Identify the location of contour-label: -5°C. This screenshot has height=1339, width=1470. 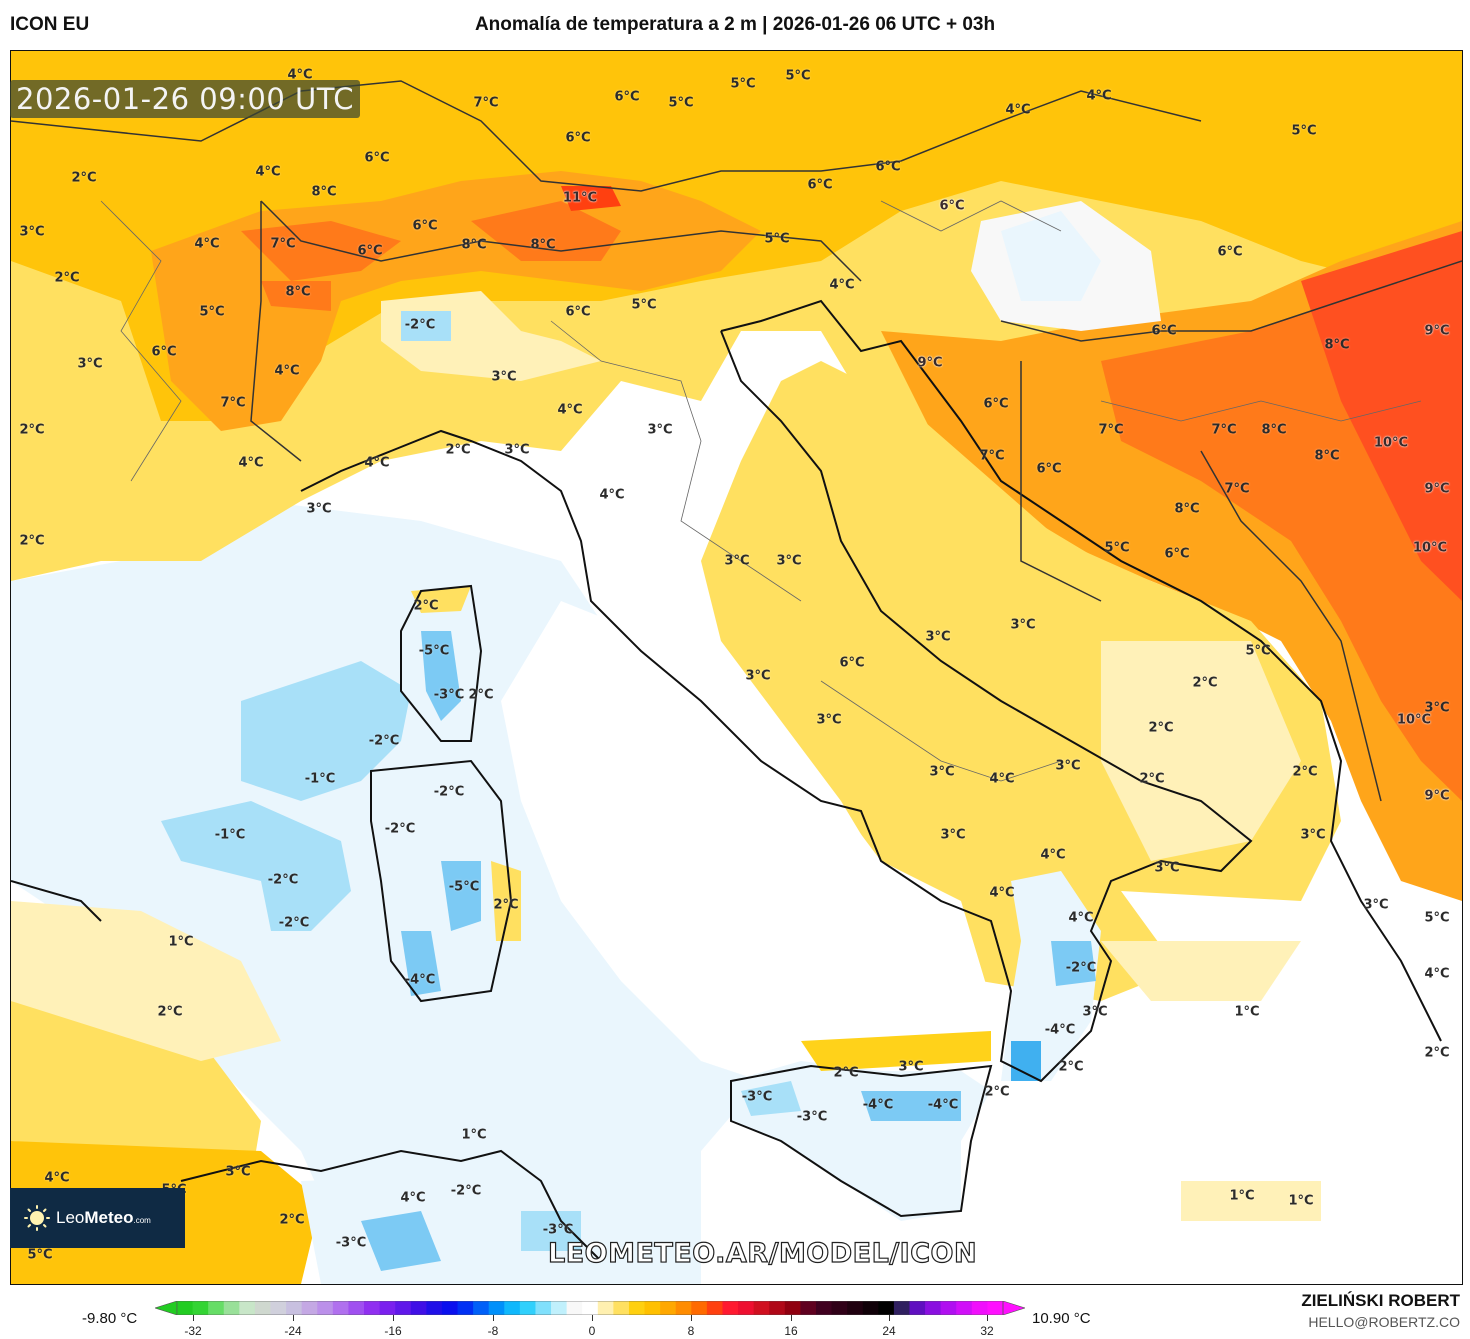
(464, 887).